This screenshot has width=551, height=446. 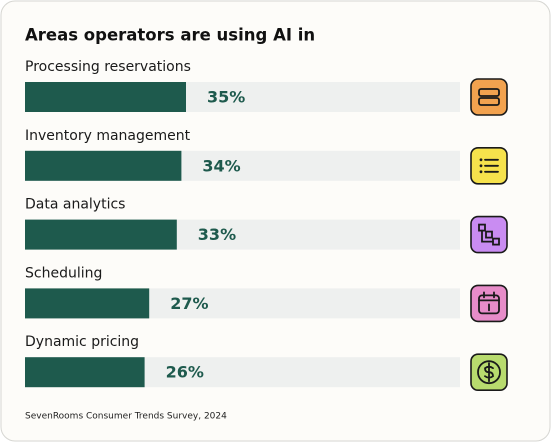 I want to click on category-label: Dynamic pricing, so click(x=82, y=342).